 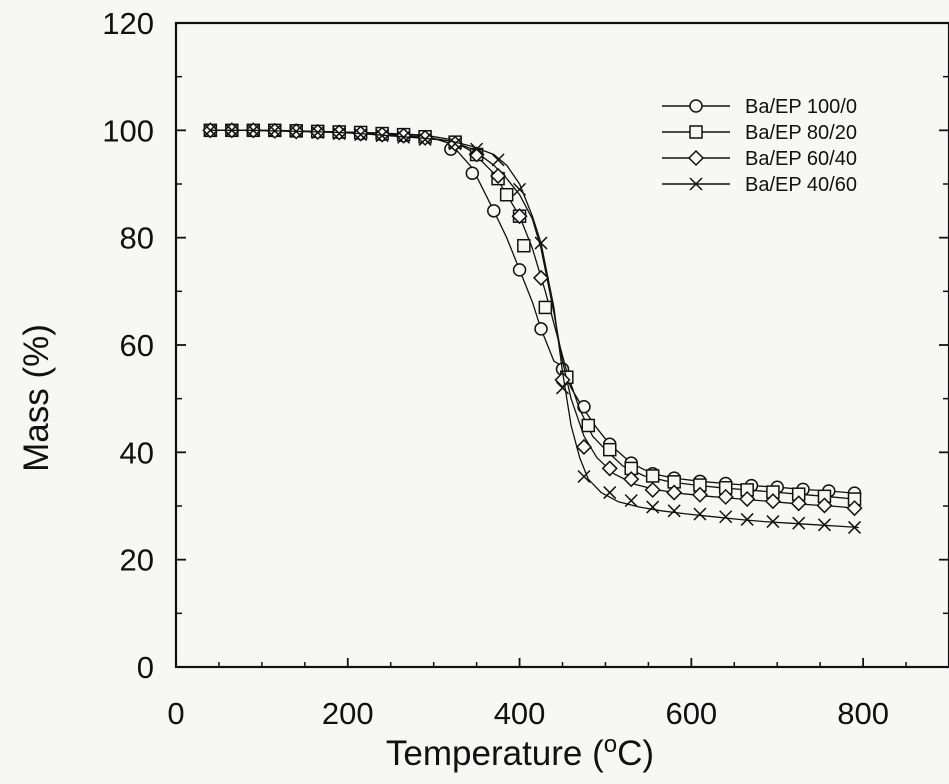 What do you see at coordinates (145, 667) in the screenshot?
I see `y-tick-label-0: 0` at bounding box center [145, 667].